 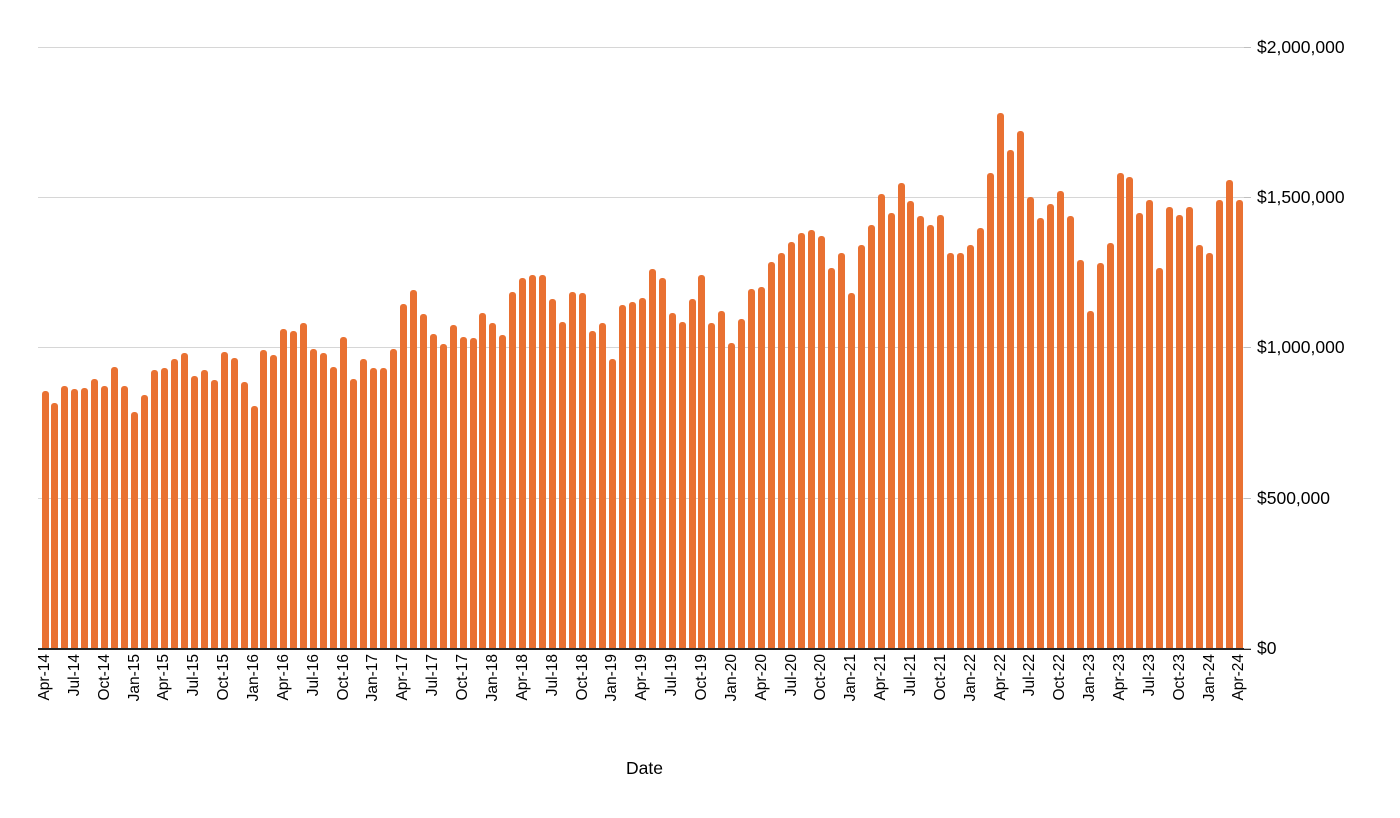 I want to click on x-tick-label: Oct-15, so click(x=224, y=677).